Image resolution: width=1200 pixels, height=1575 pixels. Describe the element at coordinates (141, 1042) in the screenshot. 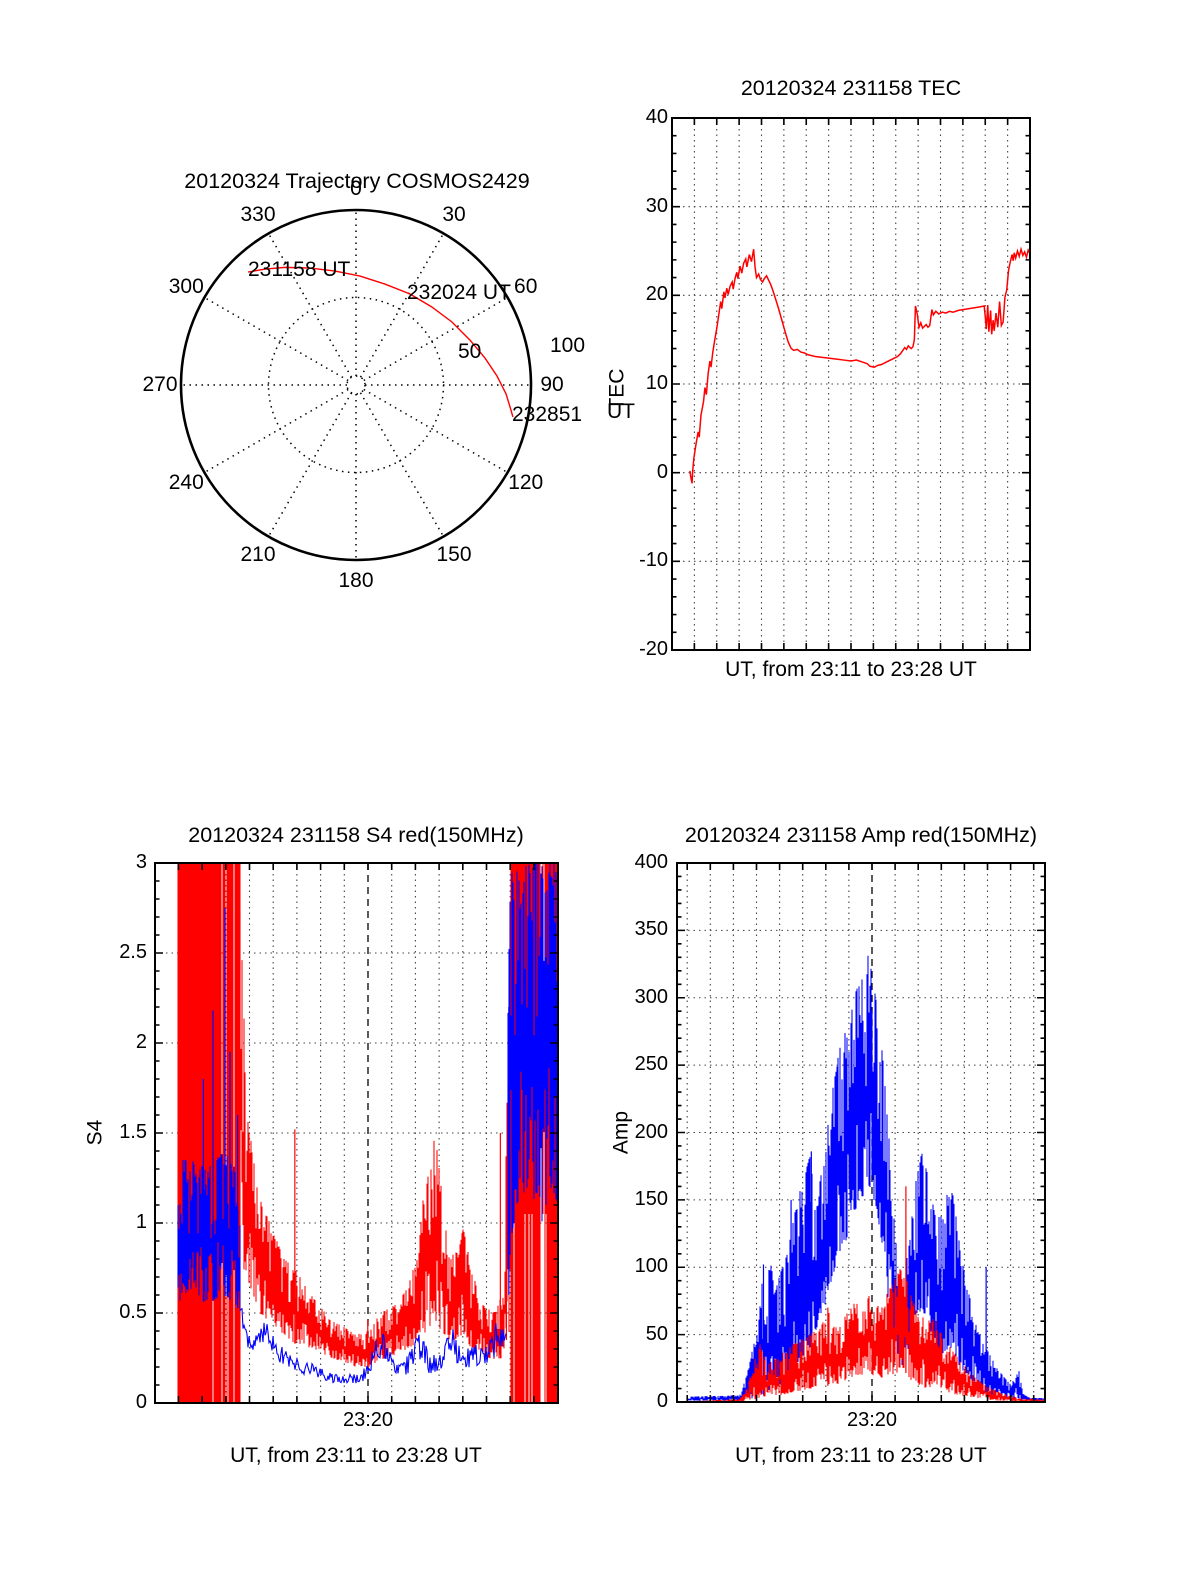

I see `s4-ytick-2: 2` at that location.